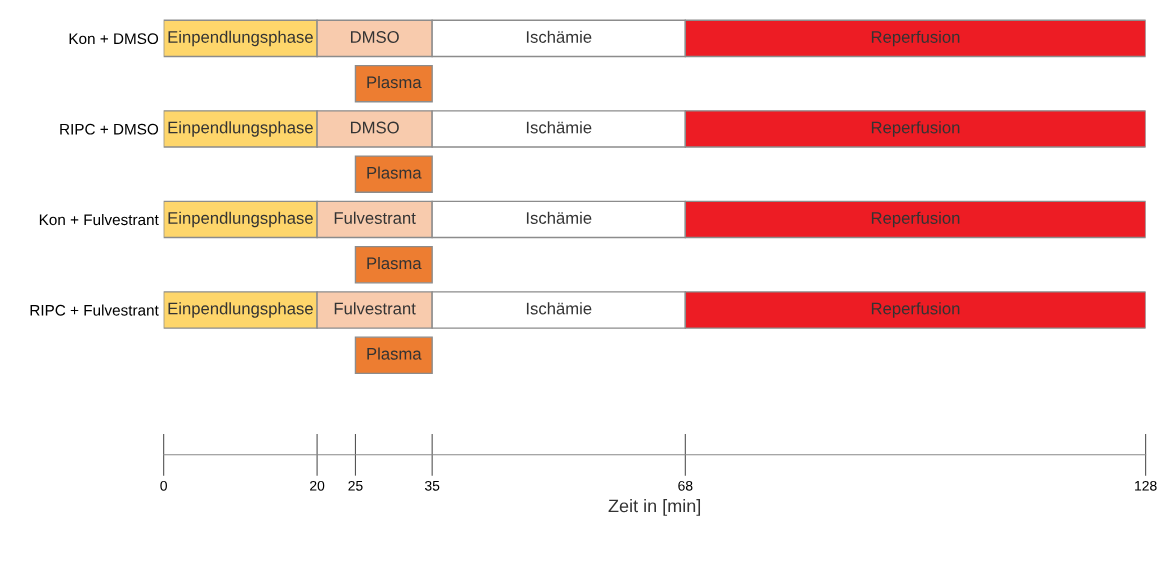 The width and height of the screenshot is (1169, 563). Describe the element at coordinates (163, 485) in the screenshot. I see `x-tick-label: 0` at that location.